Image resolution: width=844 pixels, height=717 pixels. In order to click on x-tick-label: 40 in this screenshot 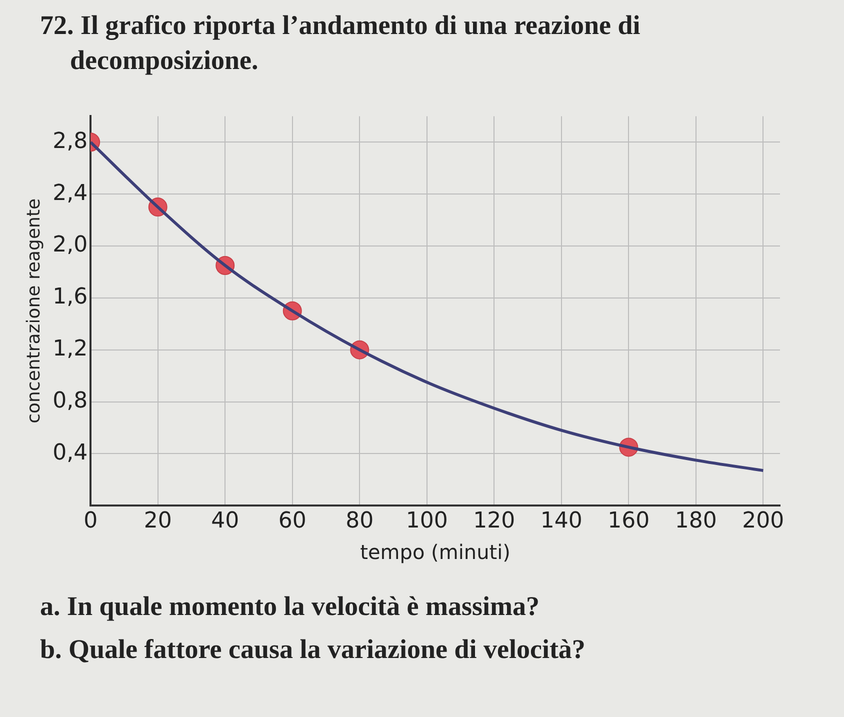, I will do `click(225, 521)`.